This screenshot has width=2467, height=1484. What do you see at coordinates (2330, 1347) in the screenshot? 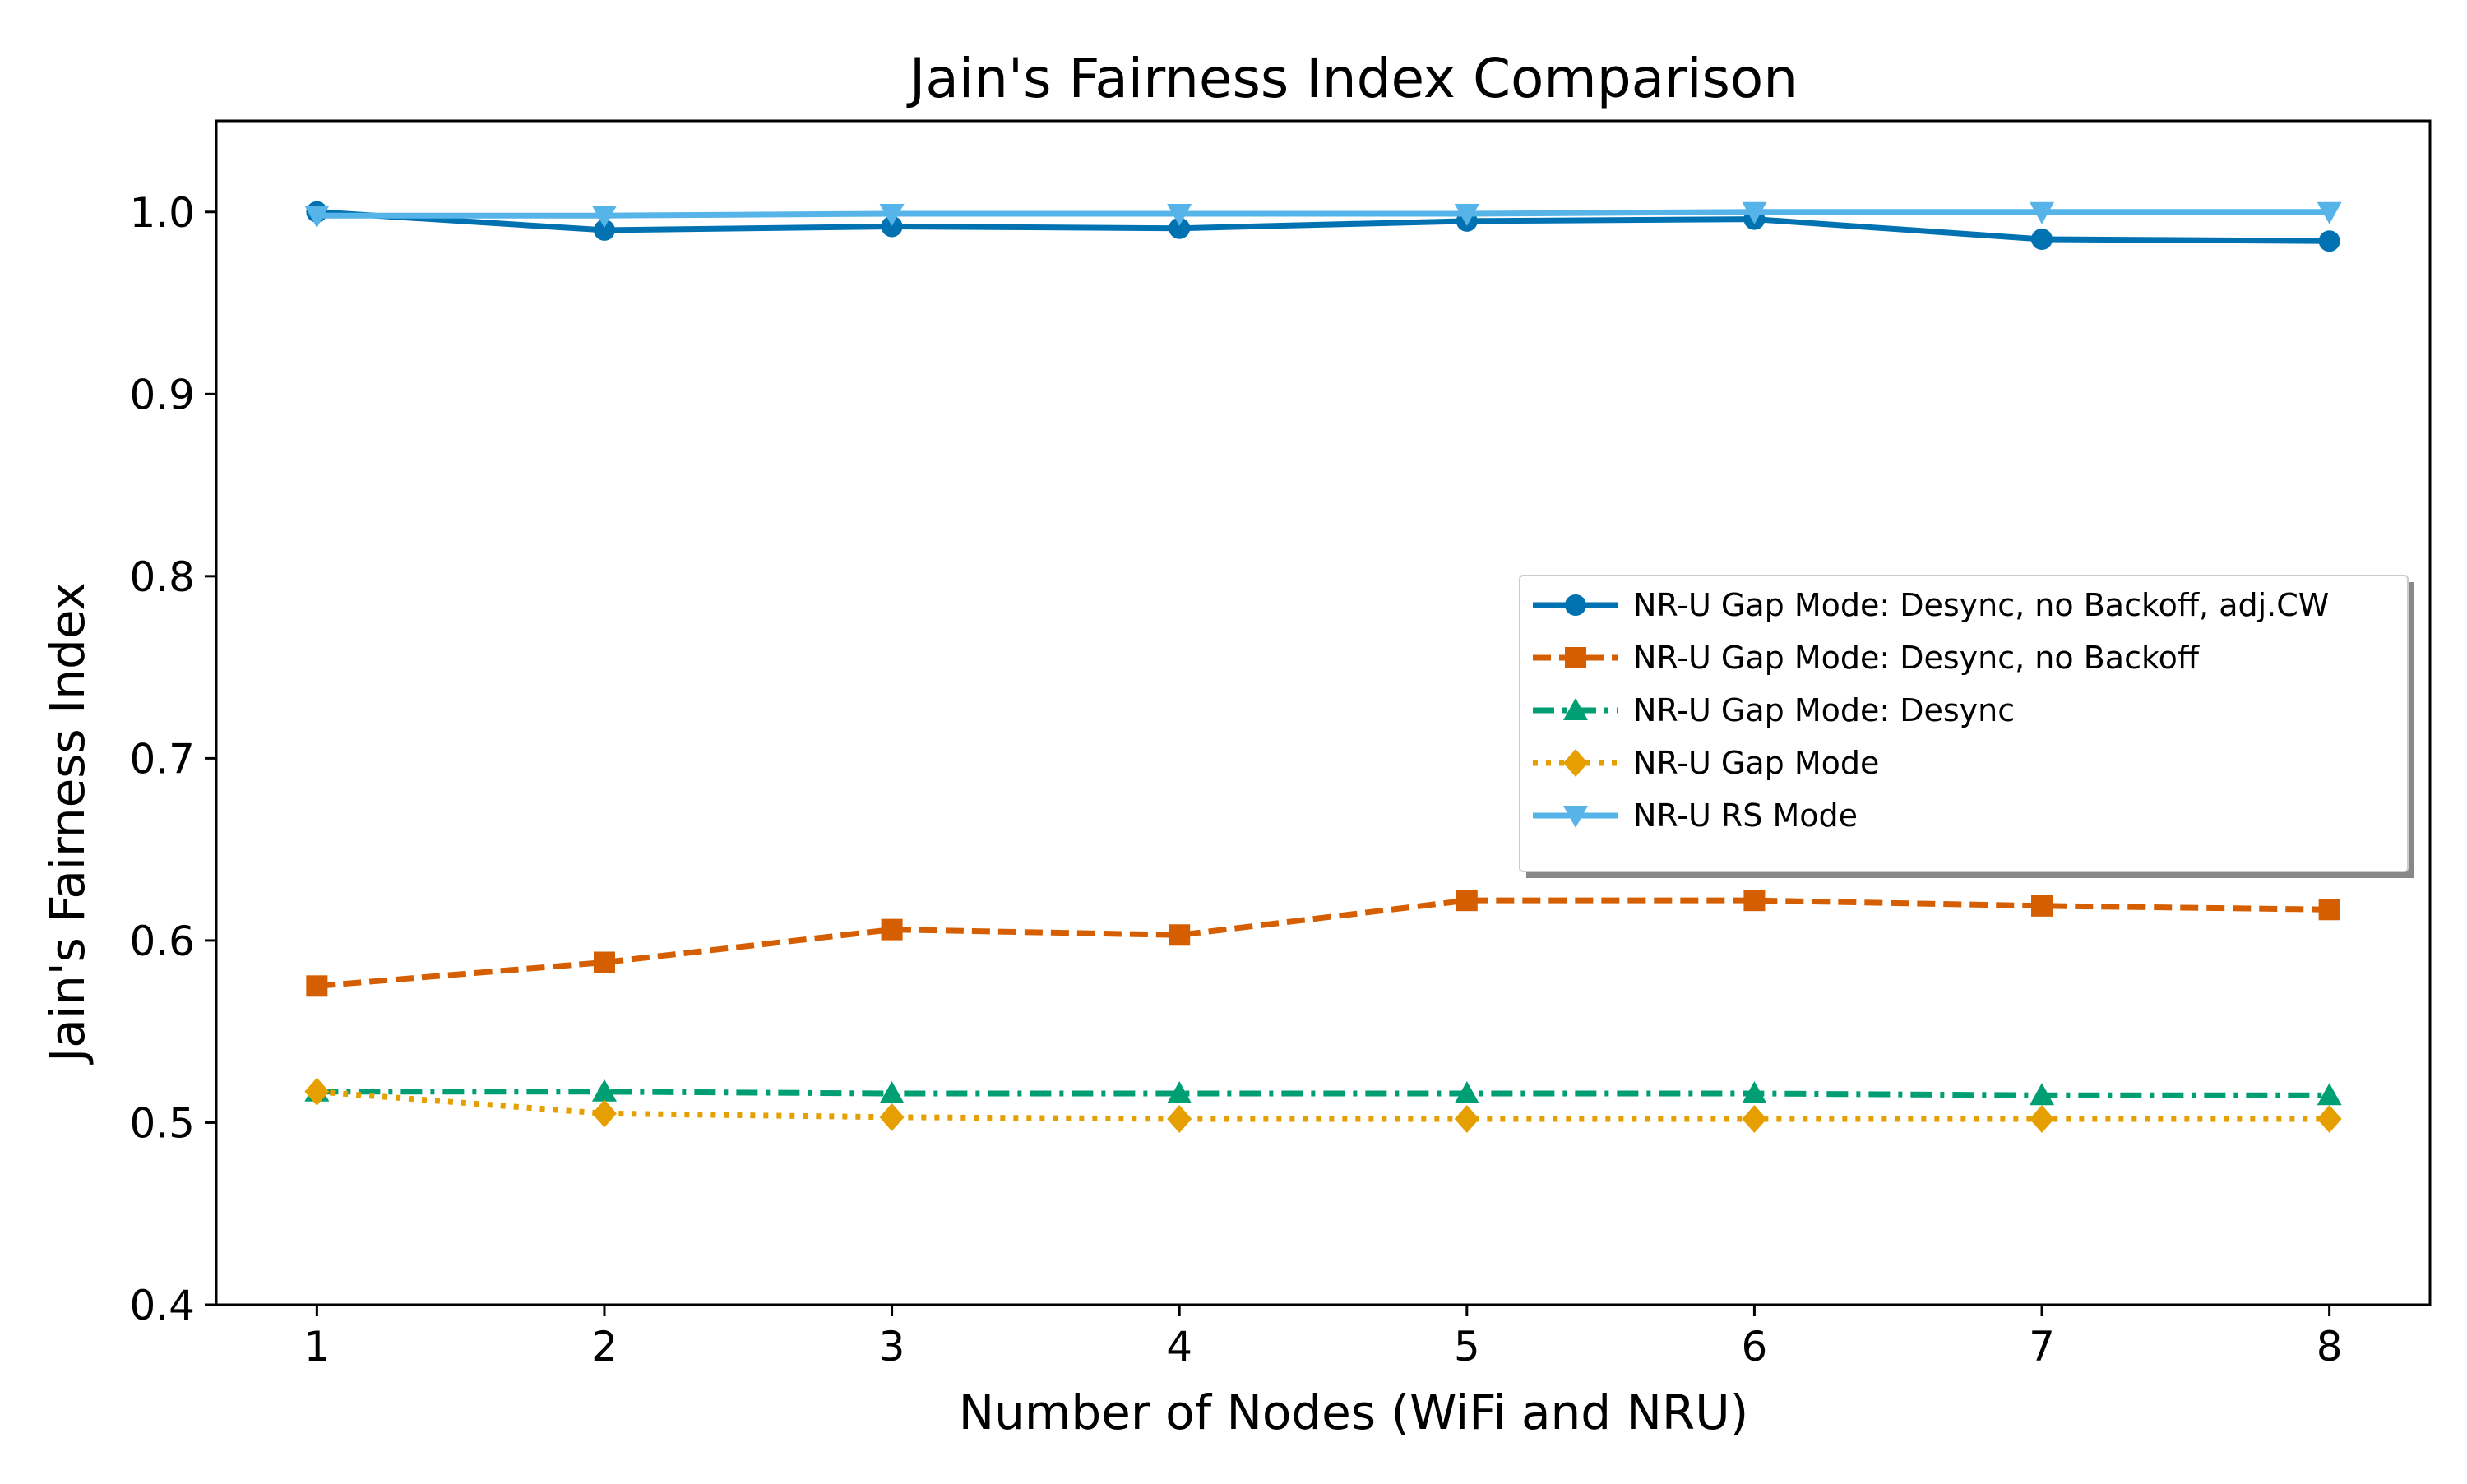
I see `x-tick-label: 8` at bounding box center [2330, 1347].